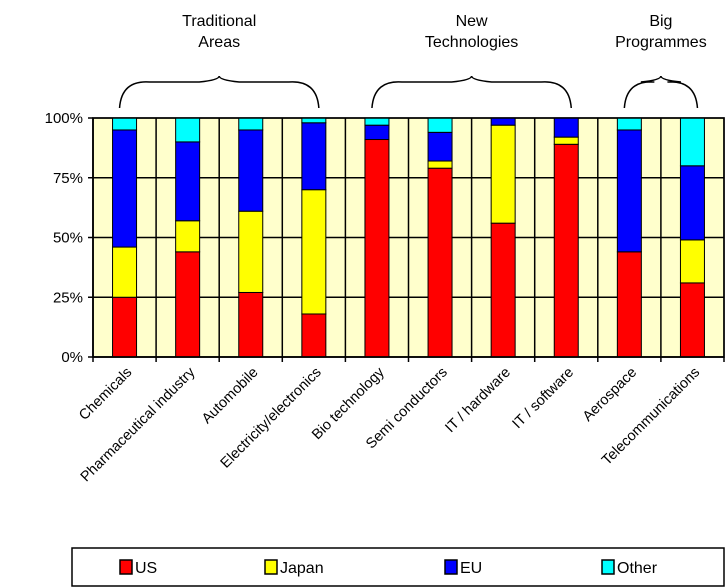 The height and width of the screenshot is (587, 726). What do you see at coordinates (660, 21) in the screenshot?
I see `group-label: Big` at bounding box center [660, 21].